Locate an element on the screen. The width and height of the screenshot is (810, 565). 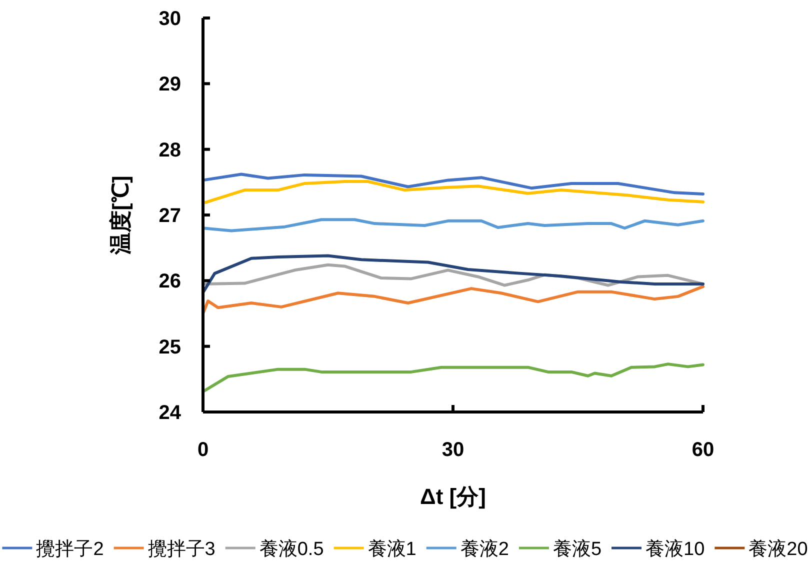
x-tick-label: 60 is located at coordinates (703, 450).